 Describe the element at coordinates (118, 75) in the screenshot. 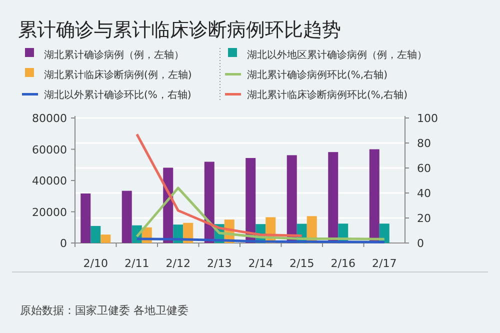

I see `legend-label: 湖北累计临床诊断病例(例，左轴)` at that location.